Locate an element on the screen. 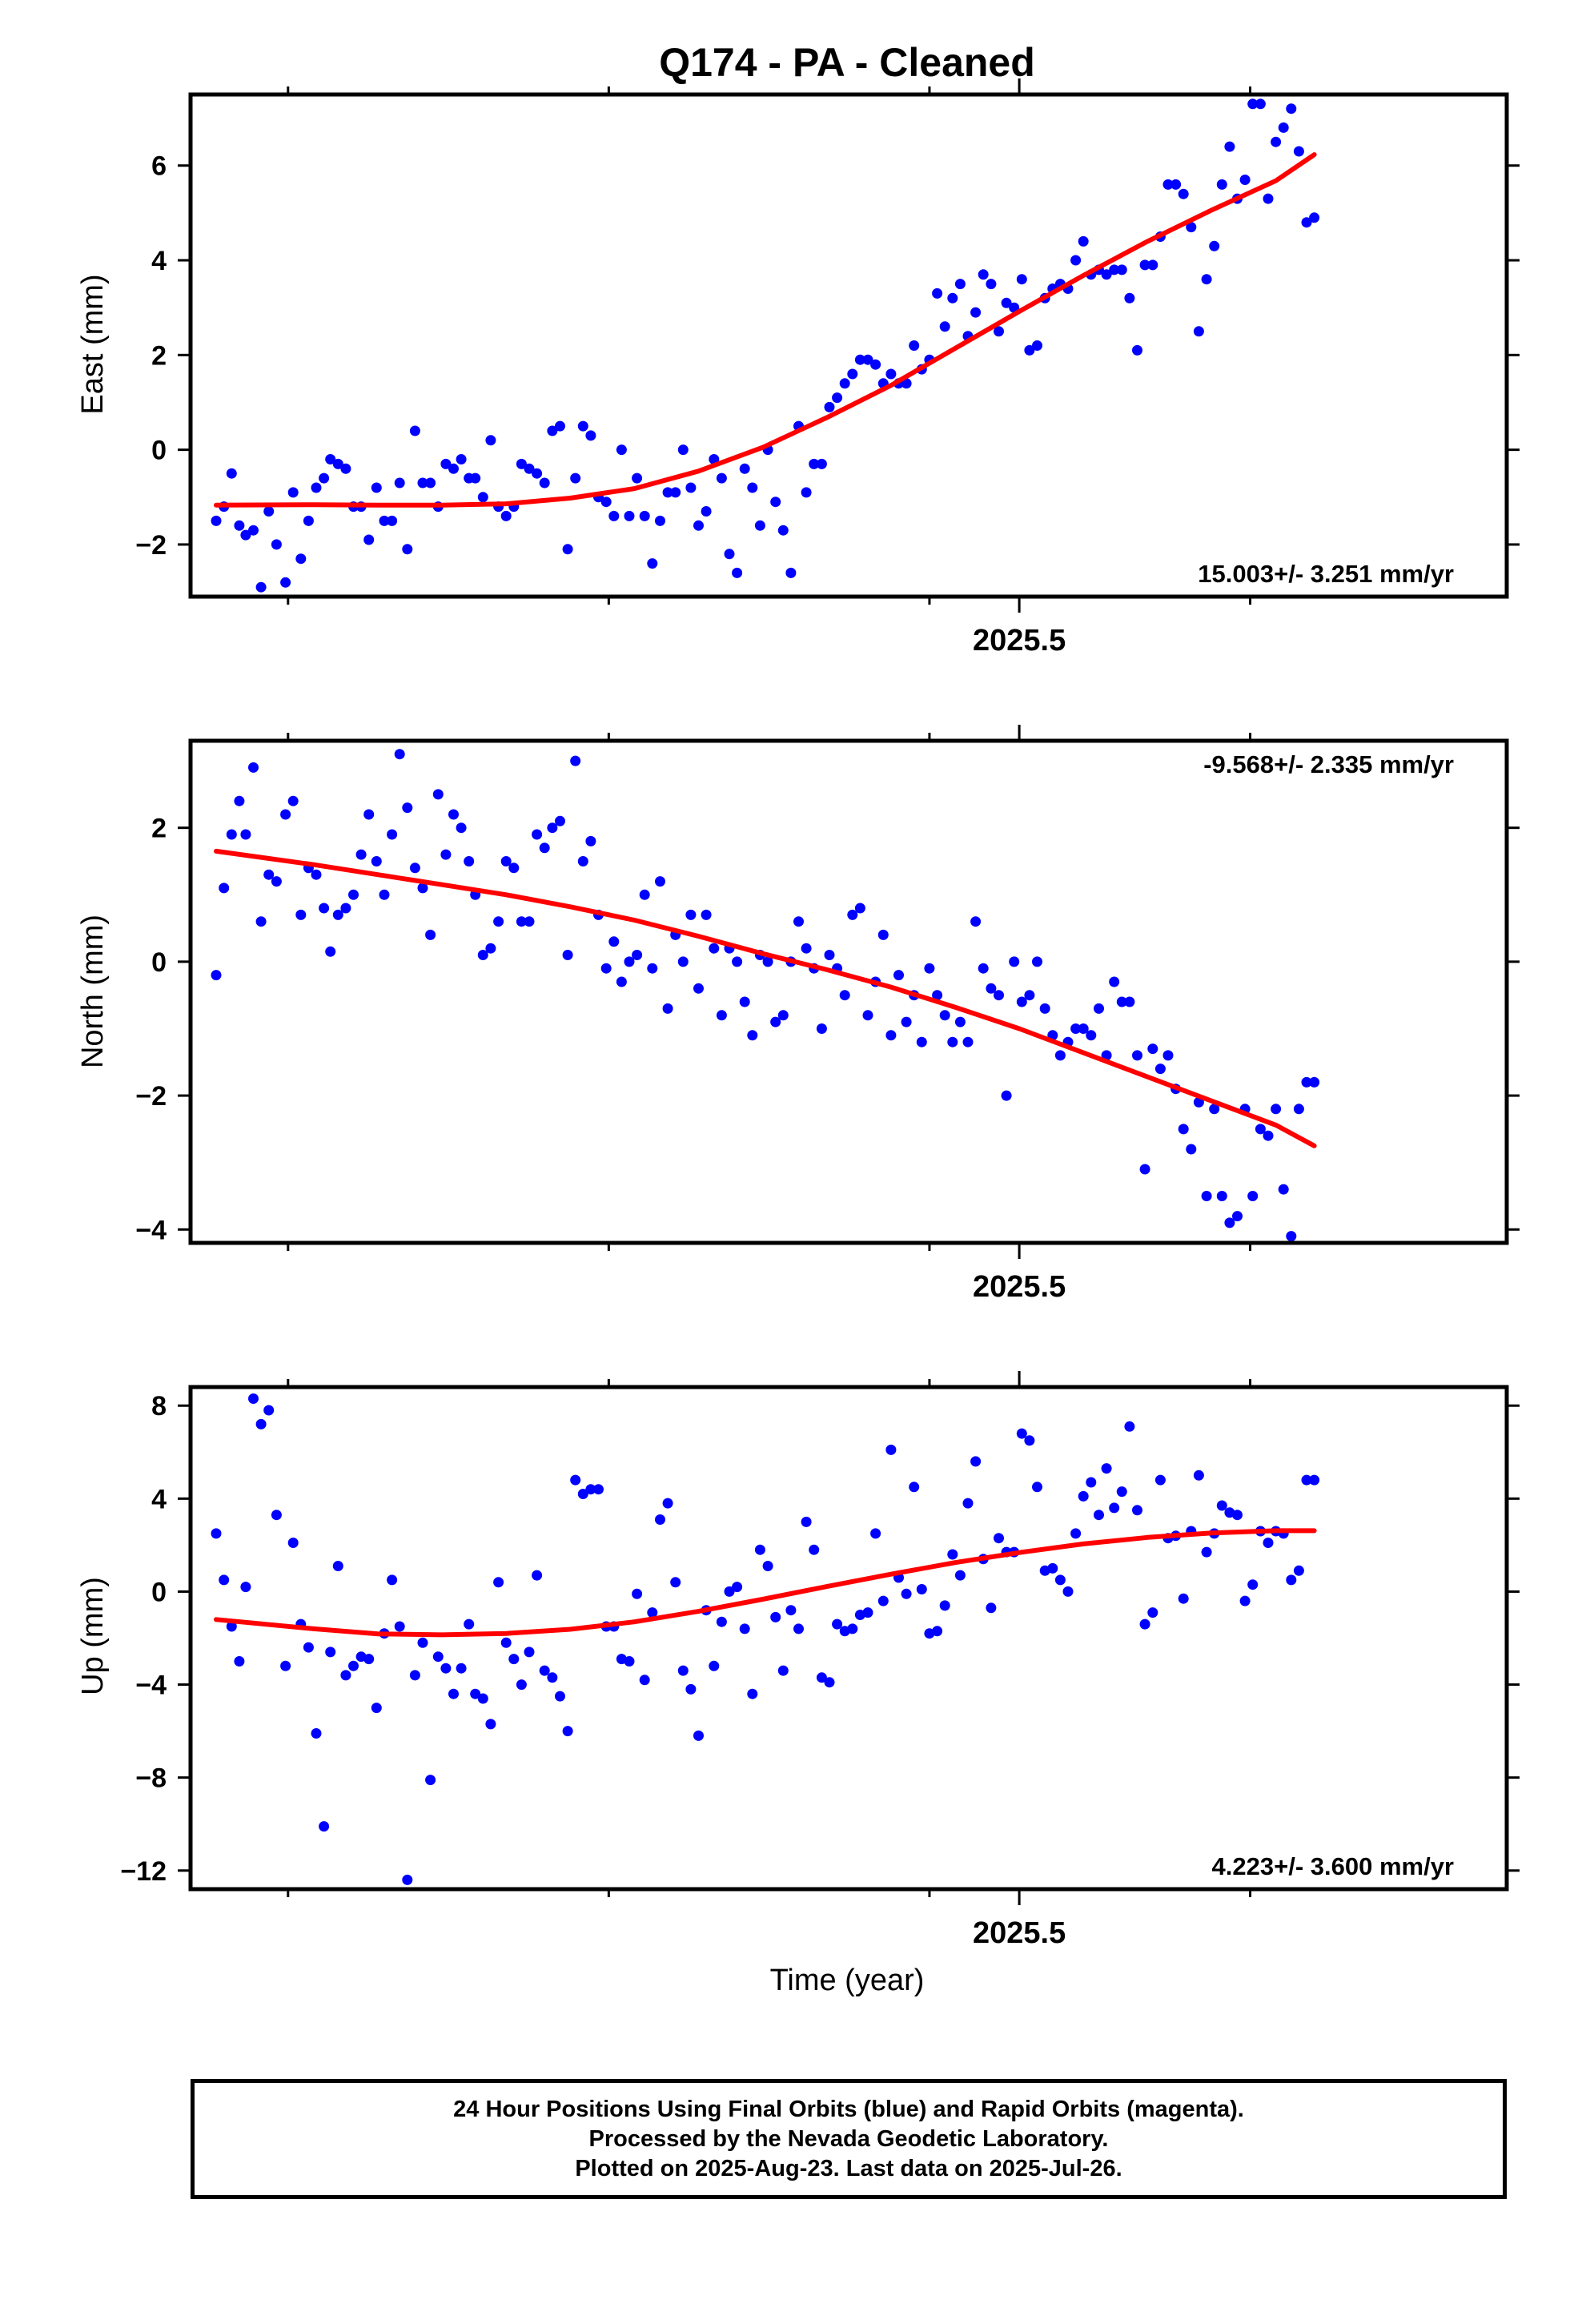 This screenshot has width=1582, height=2324. y-tick-label: −2 is located at coordinates (151, 1096).